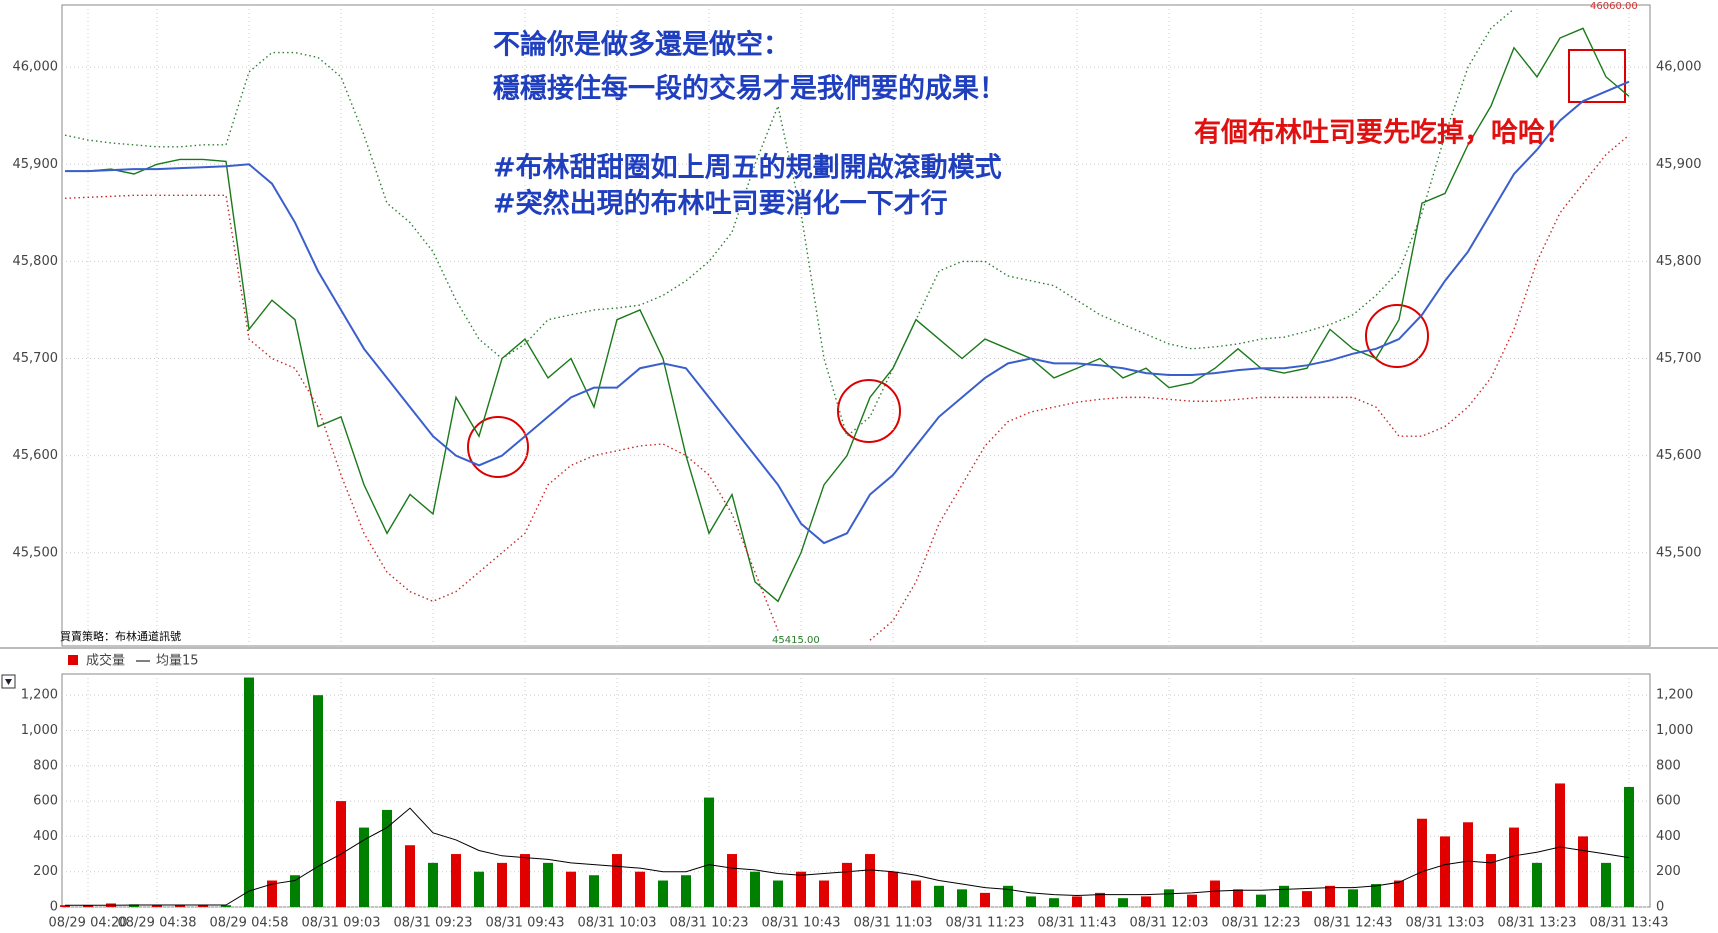 This screenshot has width=1718, height=933. What do you see at coordinates (1352, 923) in the screenshot?
I see `x-tick-label: 08/31 12:43` at bounding box center [1352, 923].